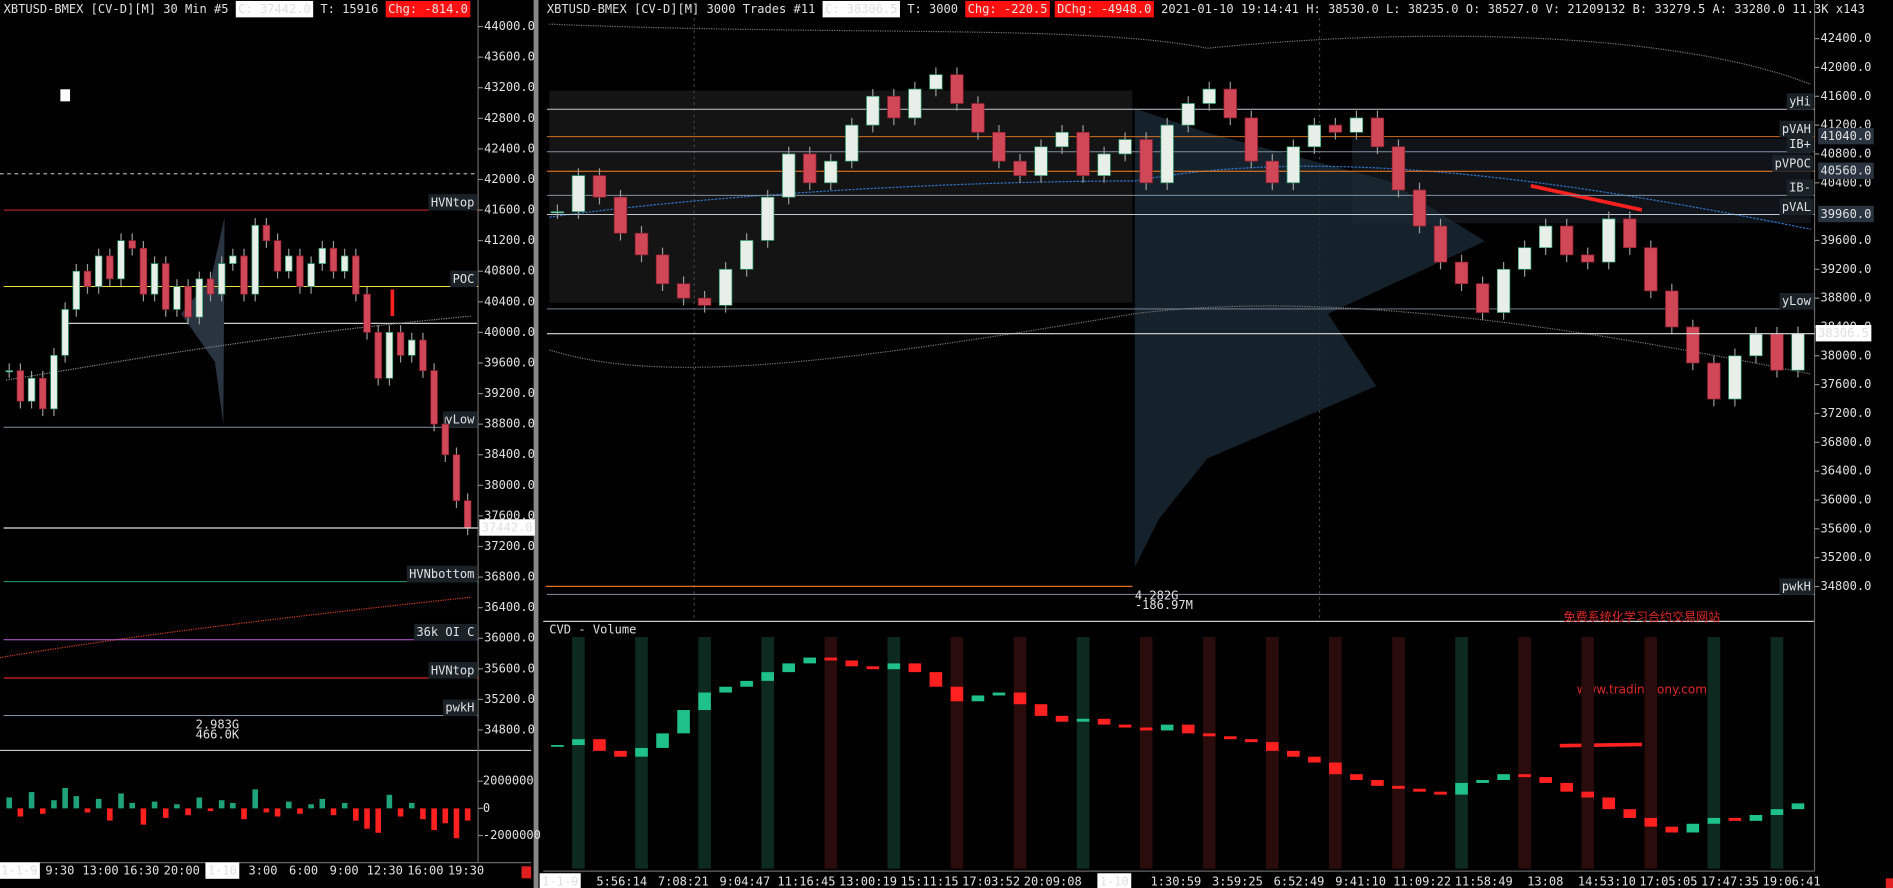 Image resolution: width=1893 pixels, height=888 pixels. What do you see at coordinates (349, 9) in the screenshot?
I see `header-field: T: 15916` at bounding box center [349, 9].